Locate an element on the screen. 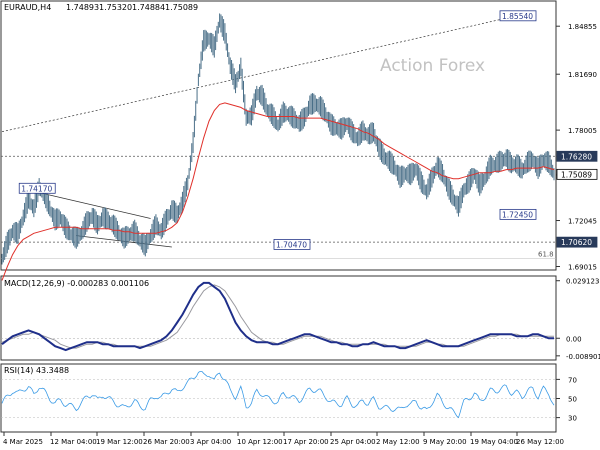 The width and height of the screenshot is (600, 450). rsi-line is located at coordinates (278, 395).